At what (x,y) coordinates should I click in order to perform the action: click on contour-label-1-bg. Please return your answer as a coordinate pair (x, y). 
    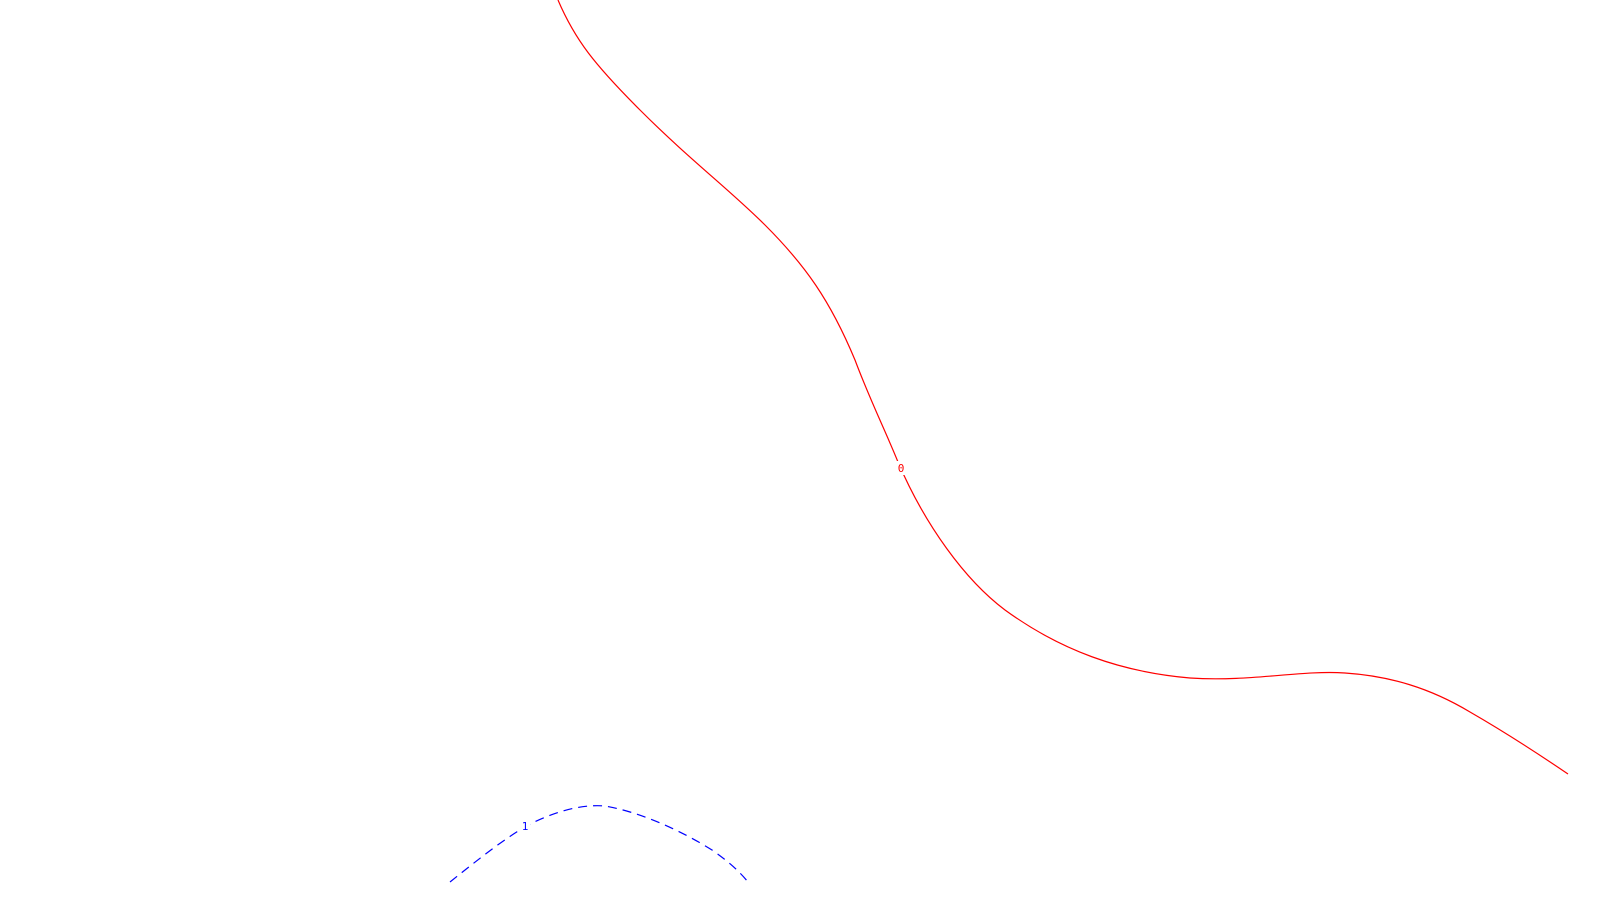
    Looking at the image, I should click on (524, 826).